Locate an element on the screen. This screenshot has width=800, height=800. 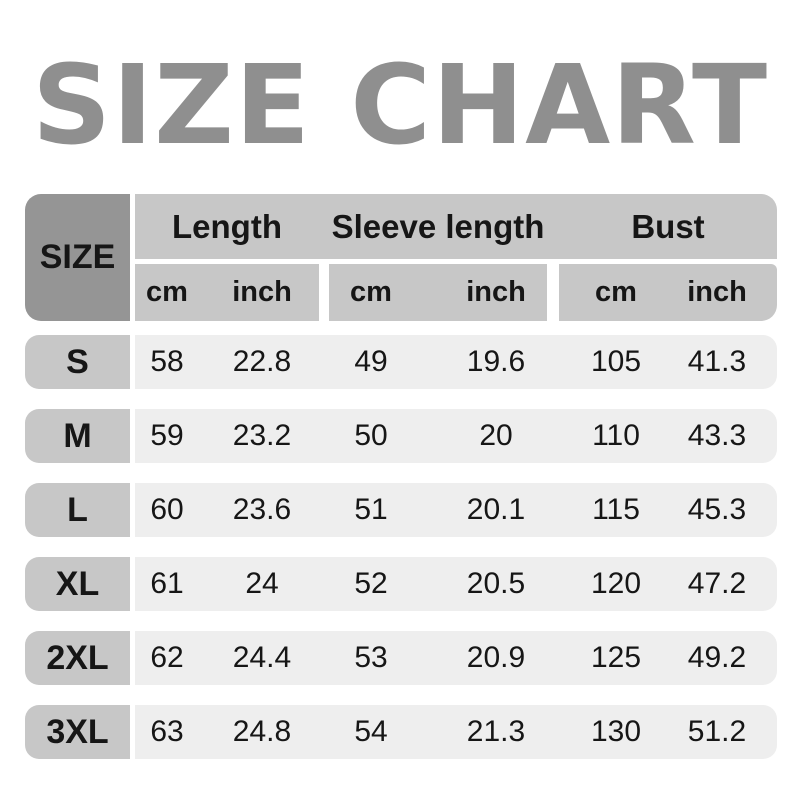
cell-value: 20.1 is located at coordinates (496, 509).